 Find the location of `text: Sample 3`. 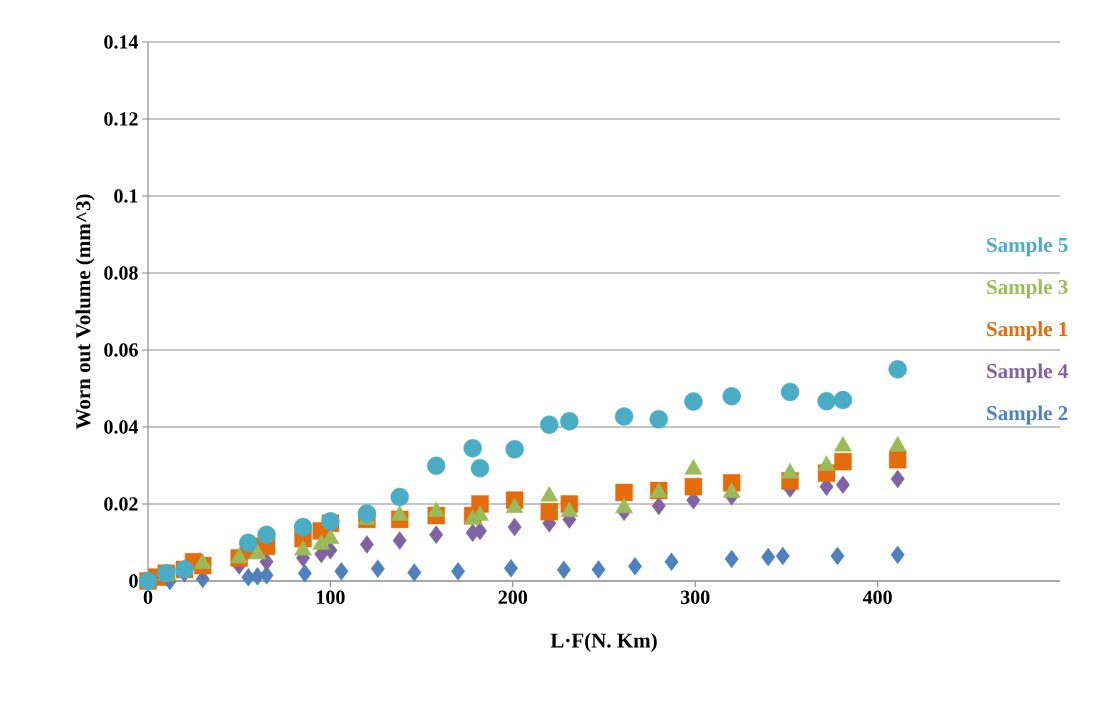

text: Sample 3 is located at coordinates (1027, 289).